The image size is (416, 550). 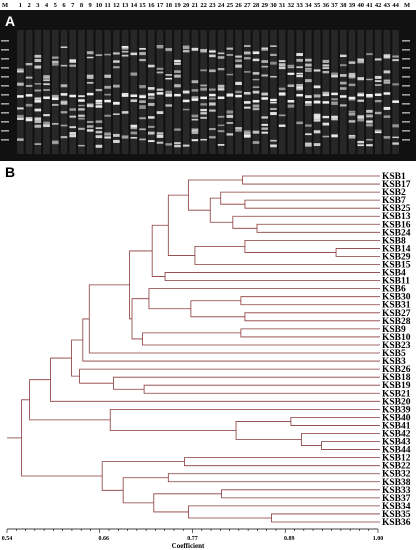 I want to click on x-axis: 0.54 0.66 0.77 0.89 1.00, so click(x=192, y=535).